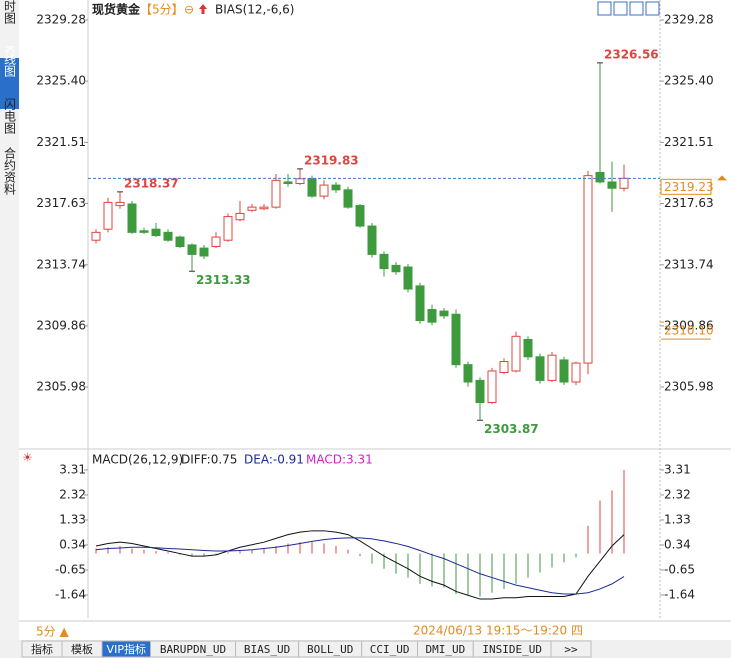 Image resolution: width=731 pixels, height=658 pixels. I want to click on crosshair-time: 2024/06/13 19:15～19:20 四, so click(498, 631).